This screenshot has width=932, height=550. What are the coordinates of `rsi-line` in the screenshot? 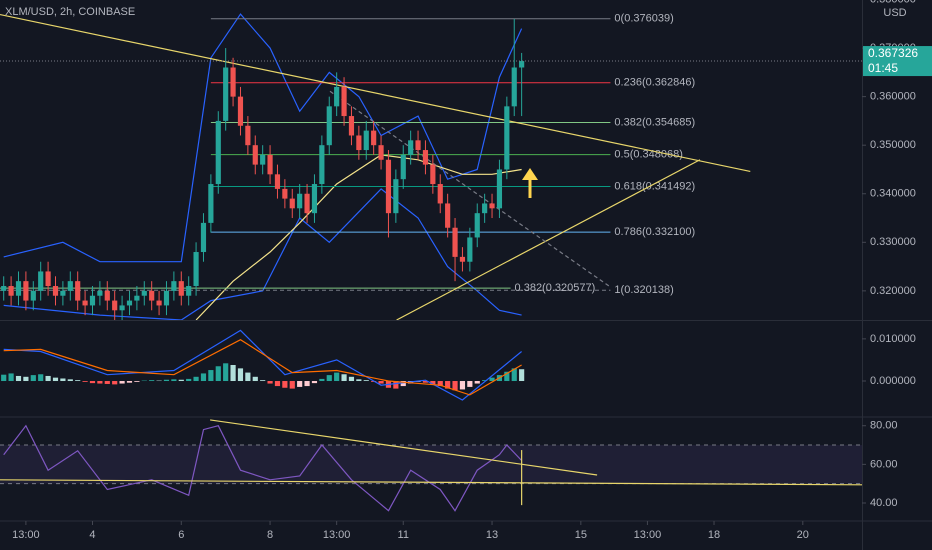 It's located at (263, 468).